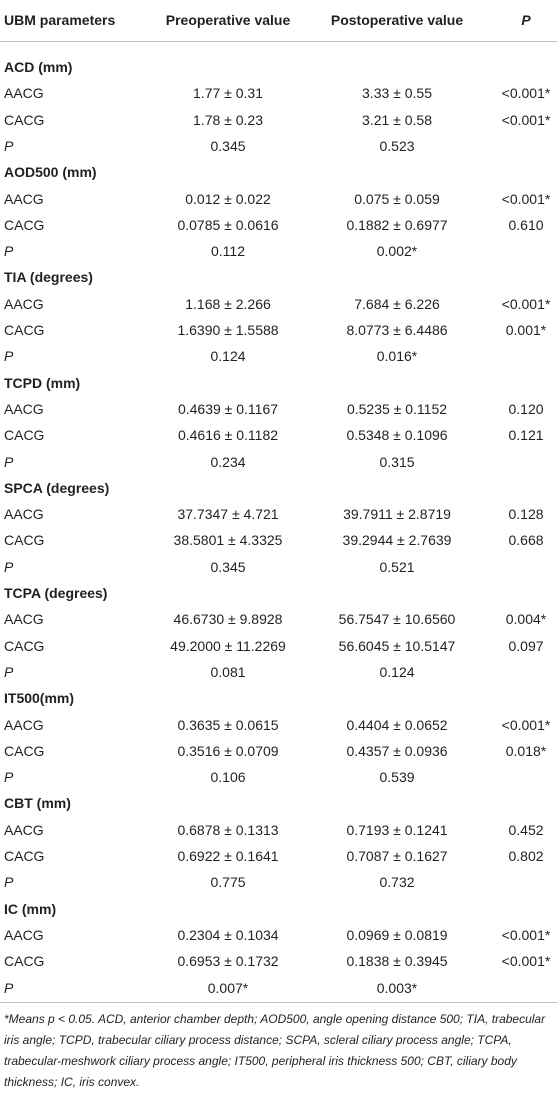 This screenshot has height=1099, width=557. I want to click on value-cell: 1.168 ± 2.266, so click(228, 303).